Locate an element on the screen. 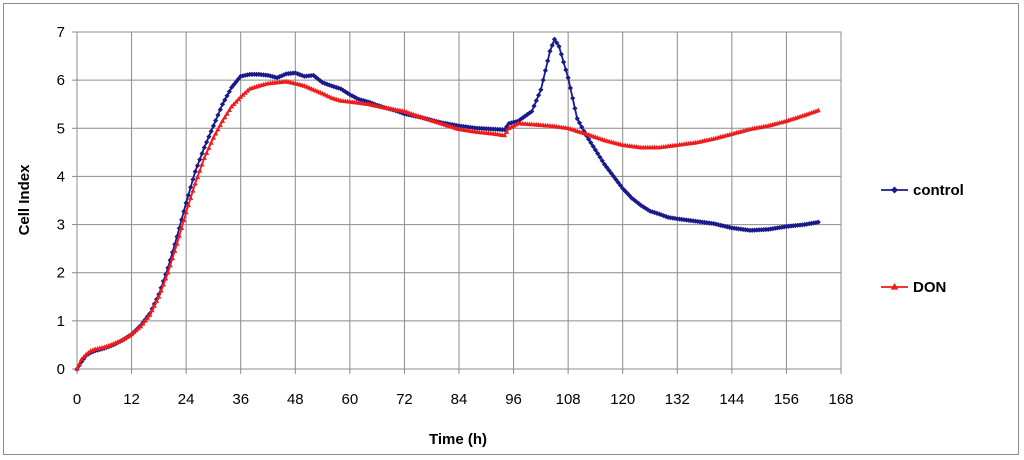  legend-item-control: control is located at coordinates (922, 190).